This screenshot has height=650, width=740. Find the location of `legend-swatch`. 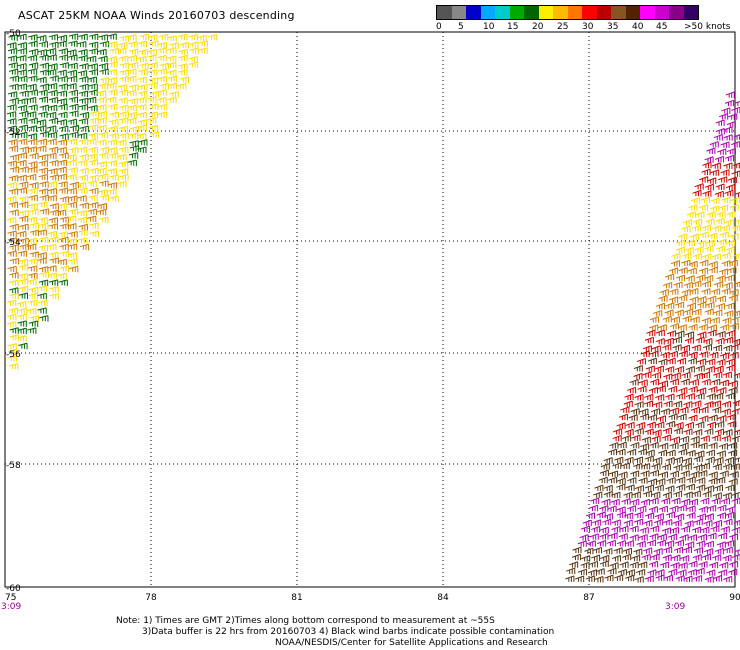

legend-swatch is located at coordinates (589, 12).